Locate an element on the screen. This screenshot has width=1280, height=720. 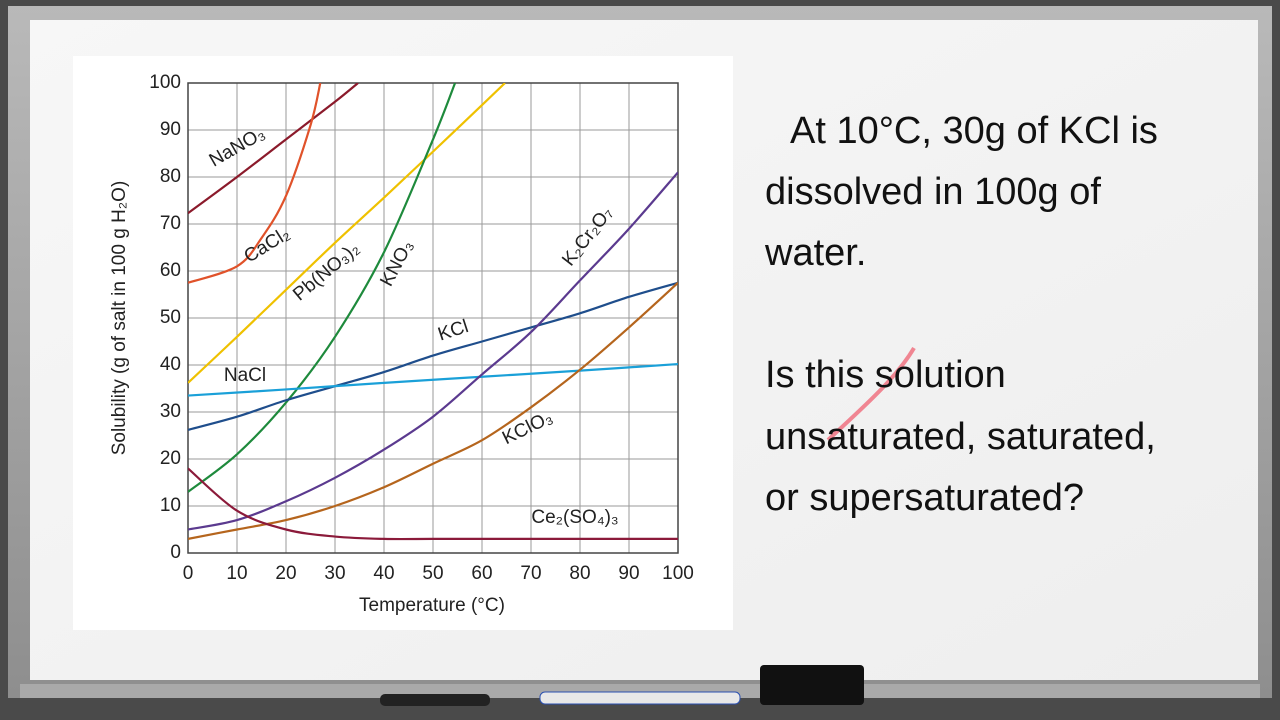
x-tick-label: 100 is located at coordinates (678, 573).